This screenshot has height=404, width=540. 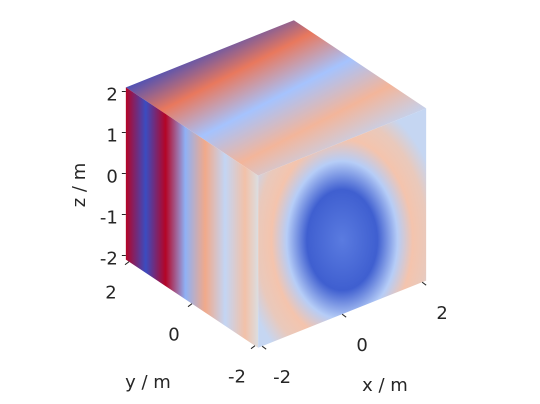 What do you see at coordinates (361, 345) in the screenshot?
I see `x-tick-label: 0` at bounding box center [361, 345].